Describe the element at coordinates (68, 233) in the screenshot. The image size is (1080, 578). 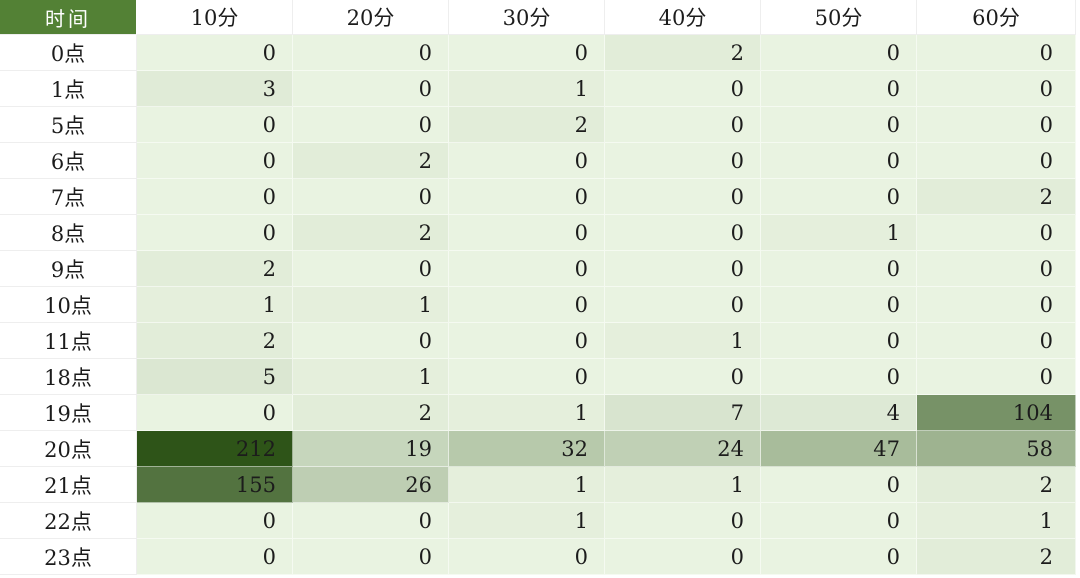
I see `row-header: 8点` at that location.